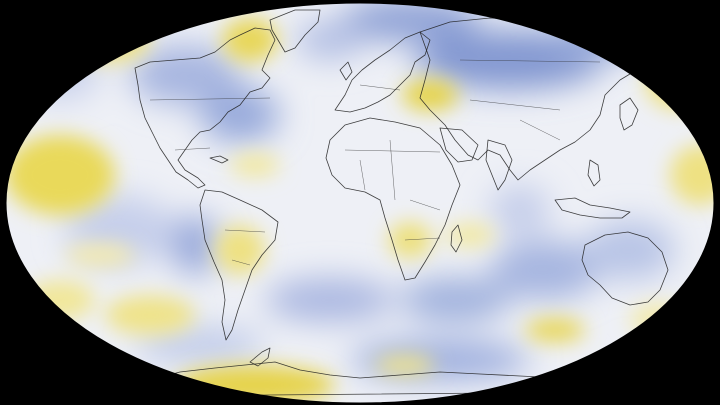  I want to click on coast-south-america, so click(239, 265).